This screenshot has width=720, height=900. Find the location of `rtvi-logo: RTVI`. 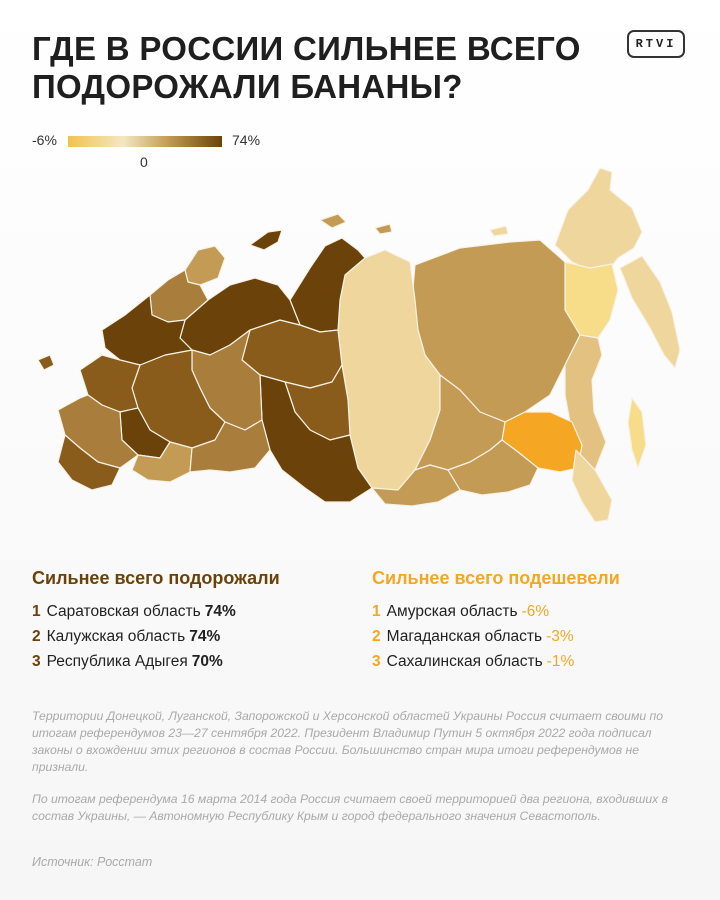

rtvi-logo: RTVI is located at coordinates (656, 44).